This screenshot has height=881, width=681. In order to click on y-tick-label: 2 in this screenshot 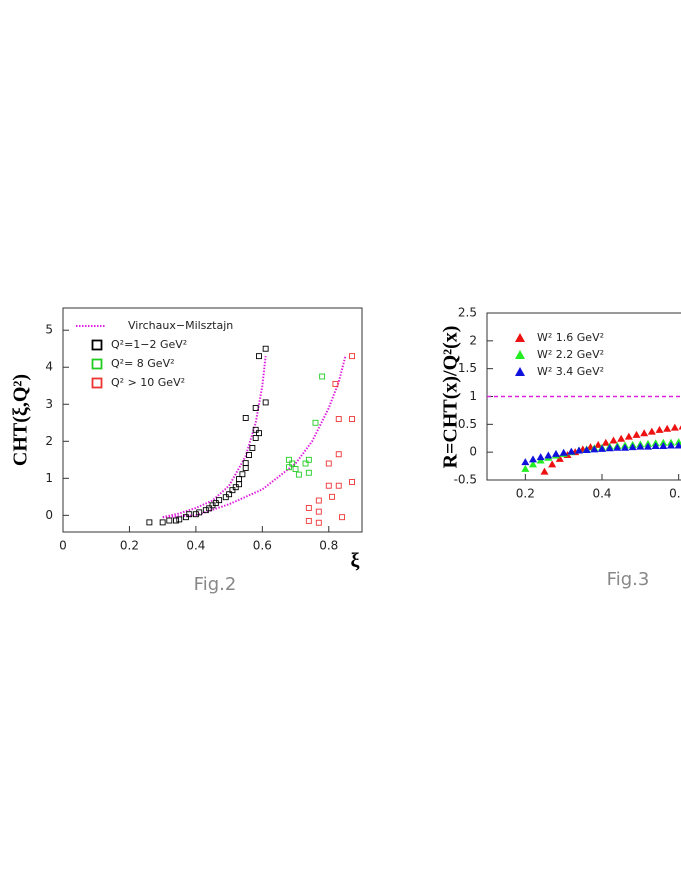, I will do `click(473, 340)`.